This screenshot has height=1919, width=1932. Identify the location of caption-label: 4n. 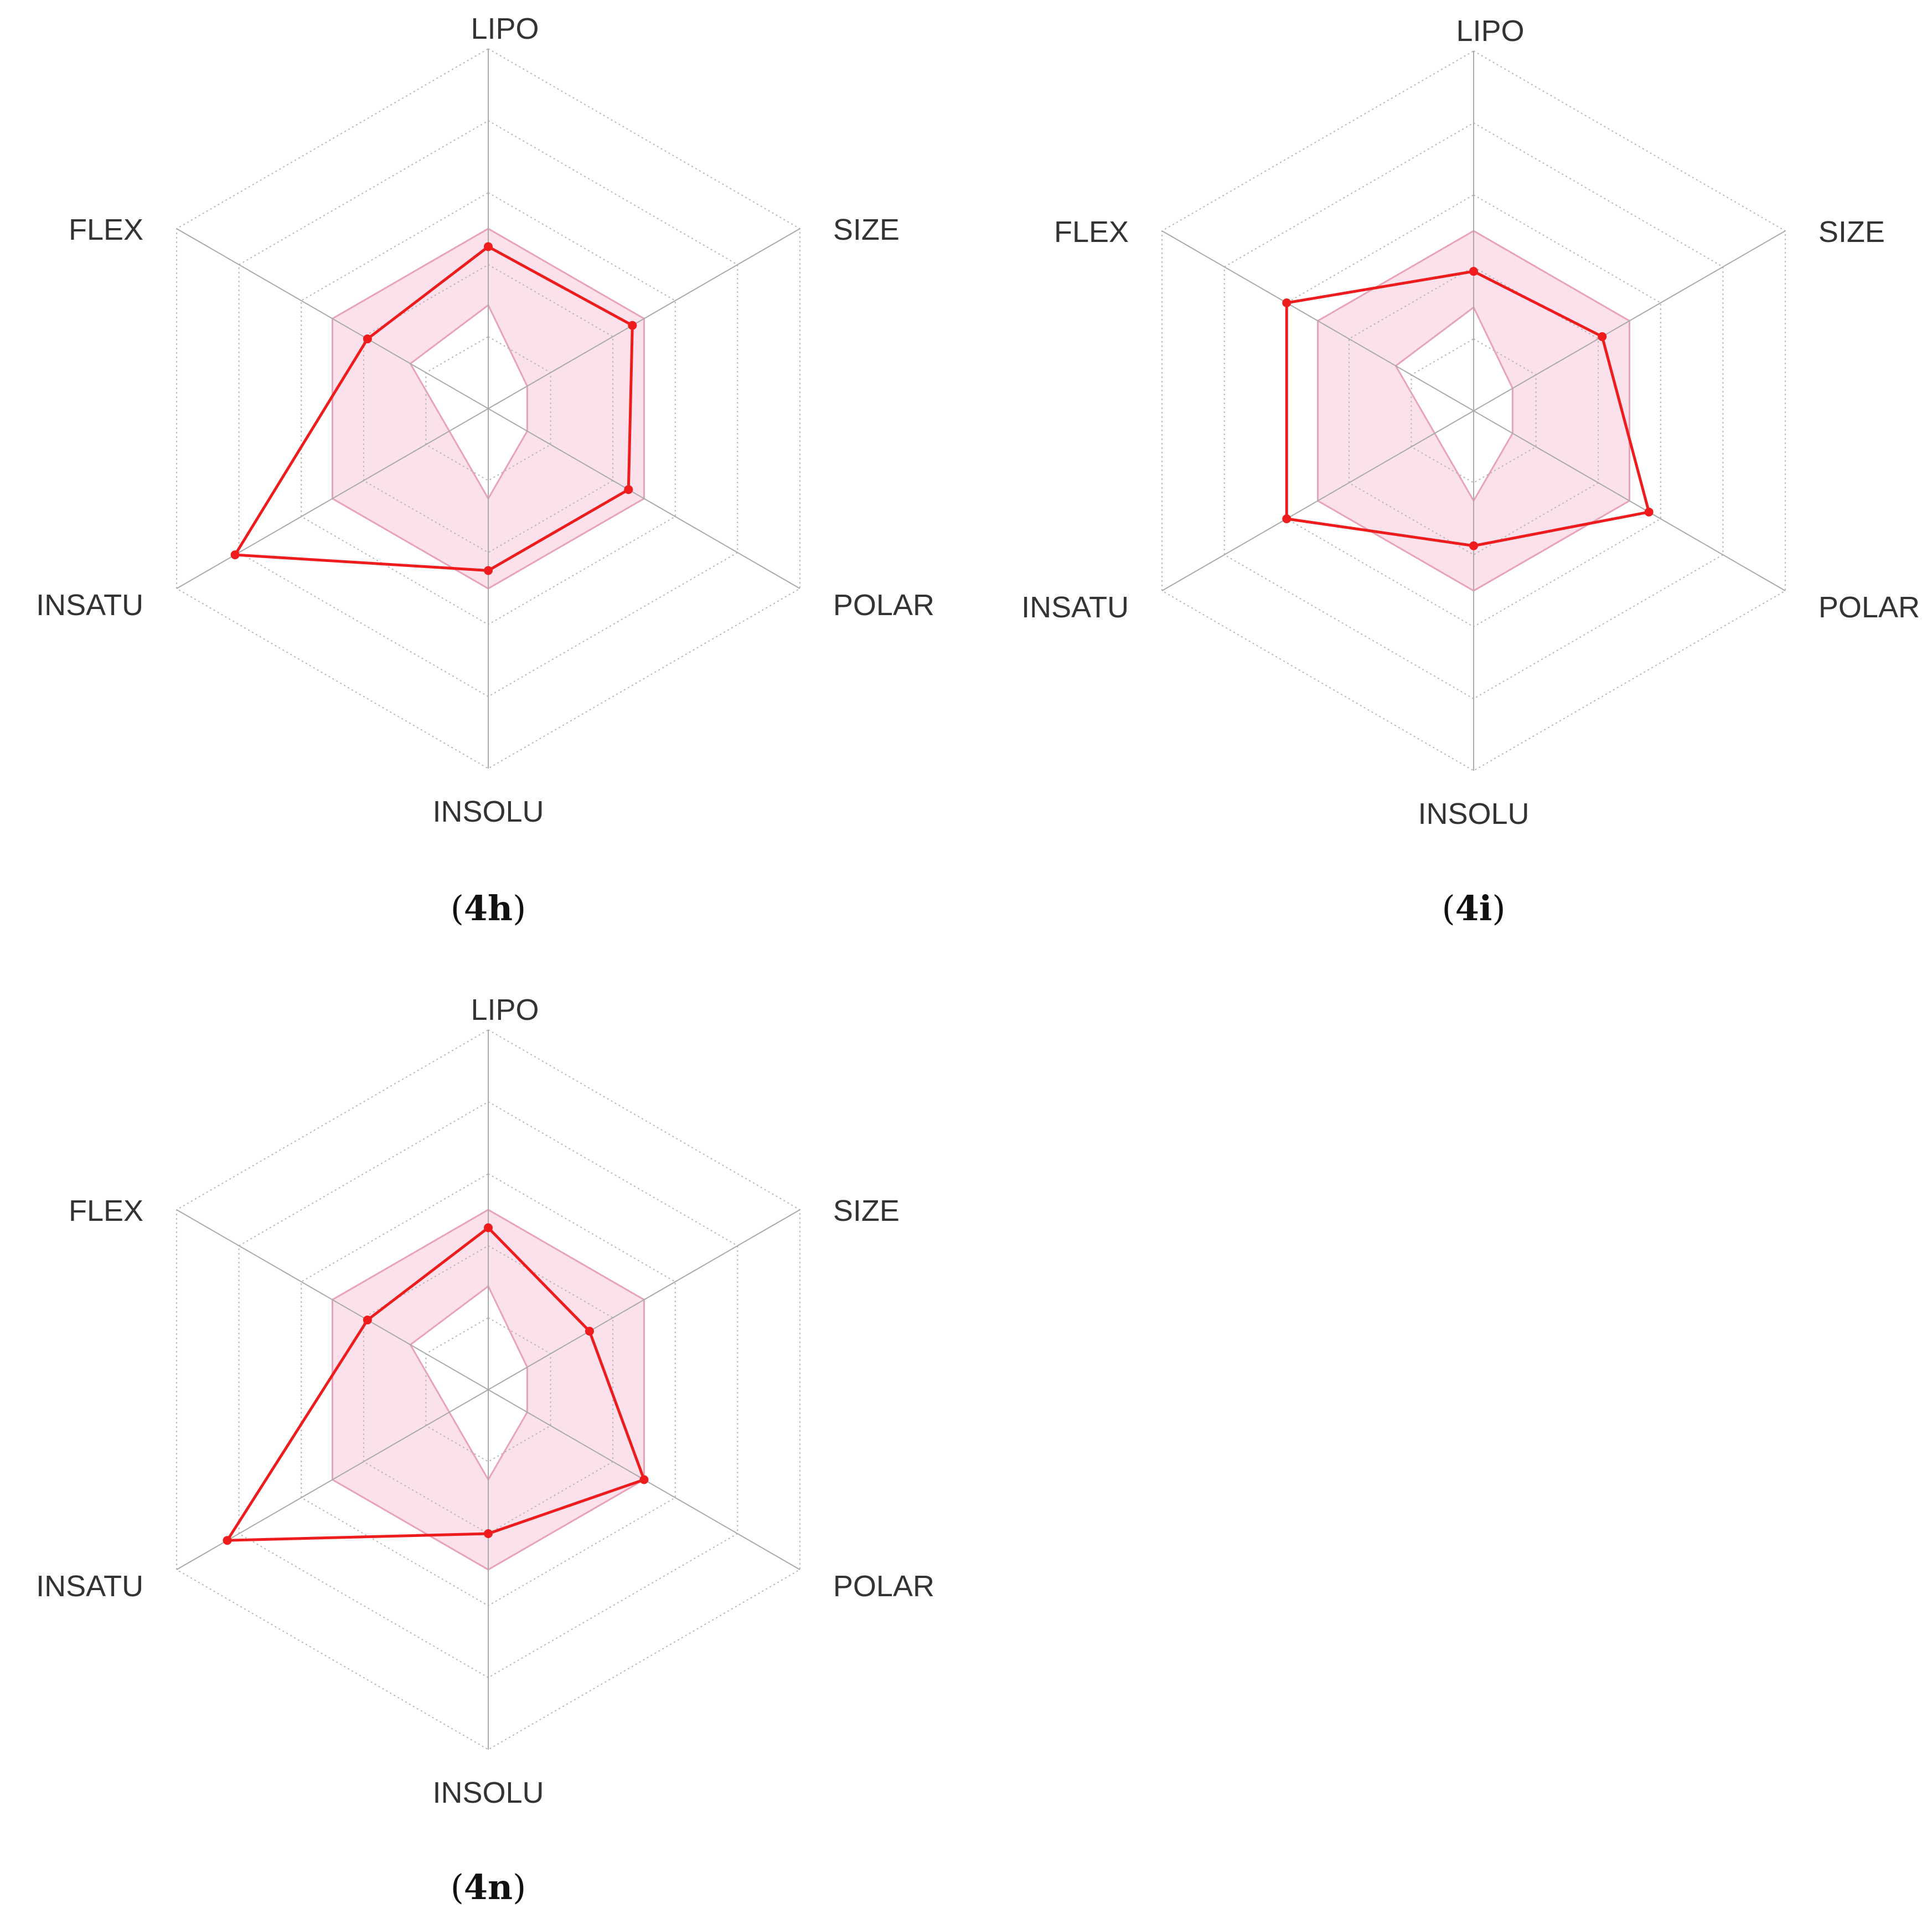
(488, 1887).